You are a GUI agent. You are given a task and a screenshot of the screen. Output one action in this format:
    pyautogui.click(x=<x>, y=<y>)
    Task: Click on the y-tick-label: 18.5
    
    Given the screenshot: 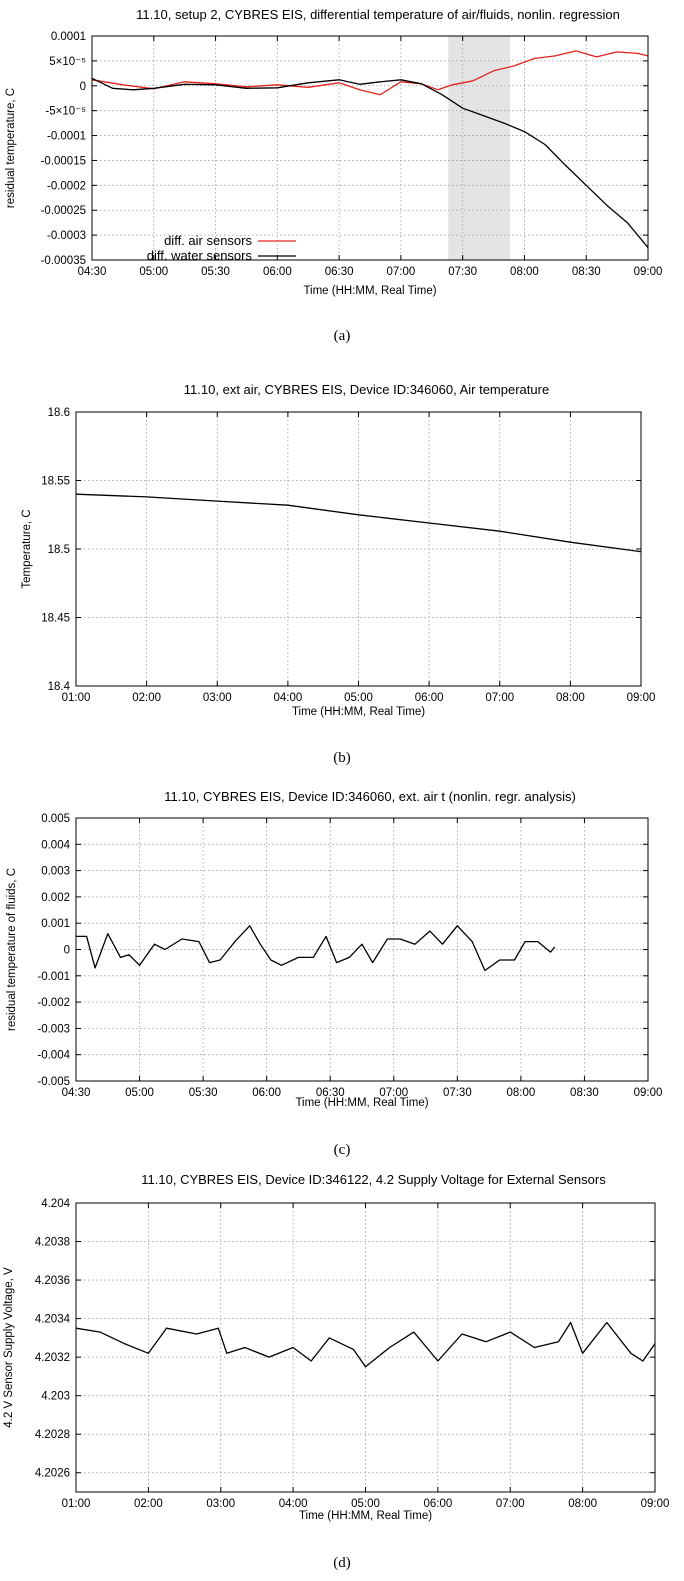 What is the action you would take?
    pyautogui.click(x=59, y=550)
    